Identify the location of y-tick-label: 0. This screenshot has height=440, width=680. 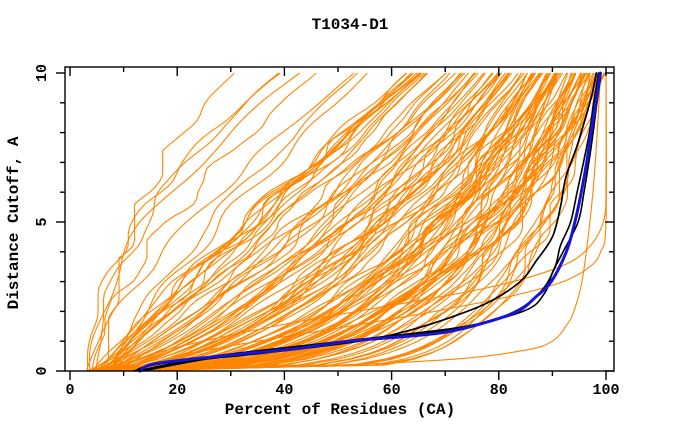
(42, 370).